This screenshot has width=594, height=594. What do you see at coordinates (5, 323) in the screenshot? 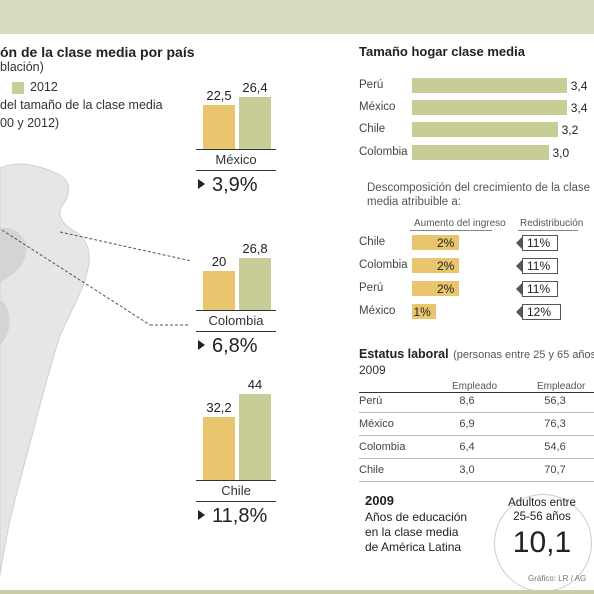
I see `map-region-peru` at bounding box center [5, 323].